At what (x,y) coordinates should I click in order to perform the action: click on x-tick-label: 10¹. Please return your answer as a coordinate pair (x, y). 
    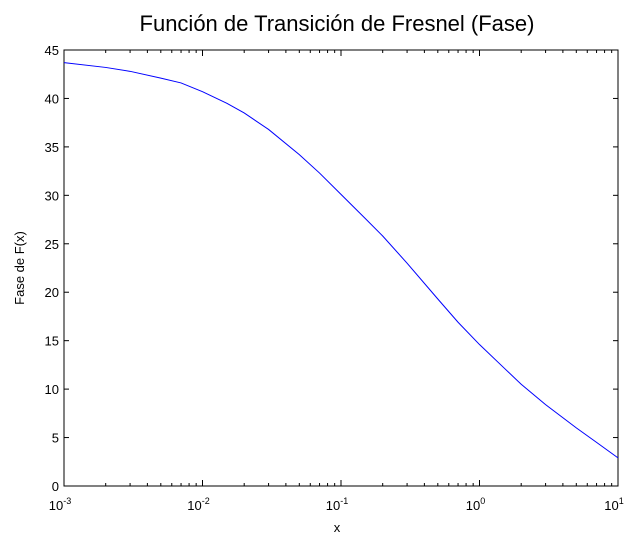
    Looking at the image, I should click on (613, 504).